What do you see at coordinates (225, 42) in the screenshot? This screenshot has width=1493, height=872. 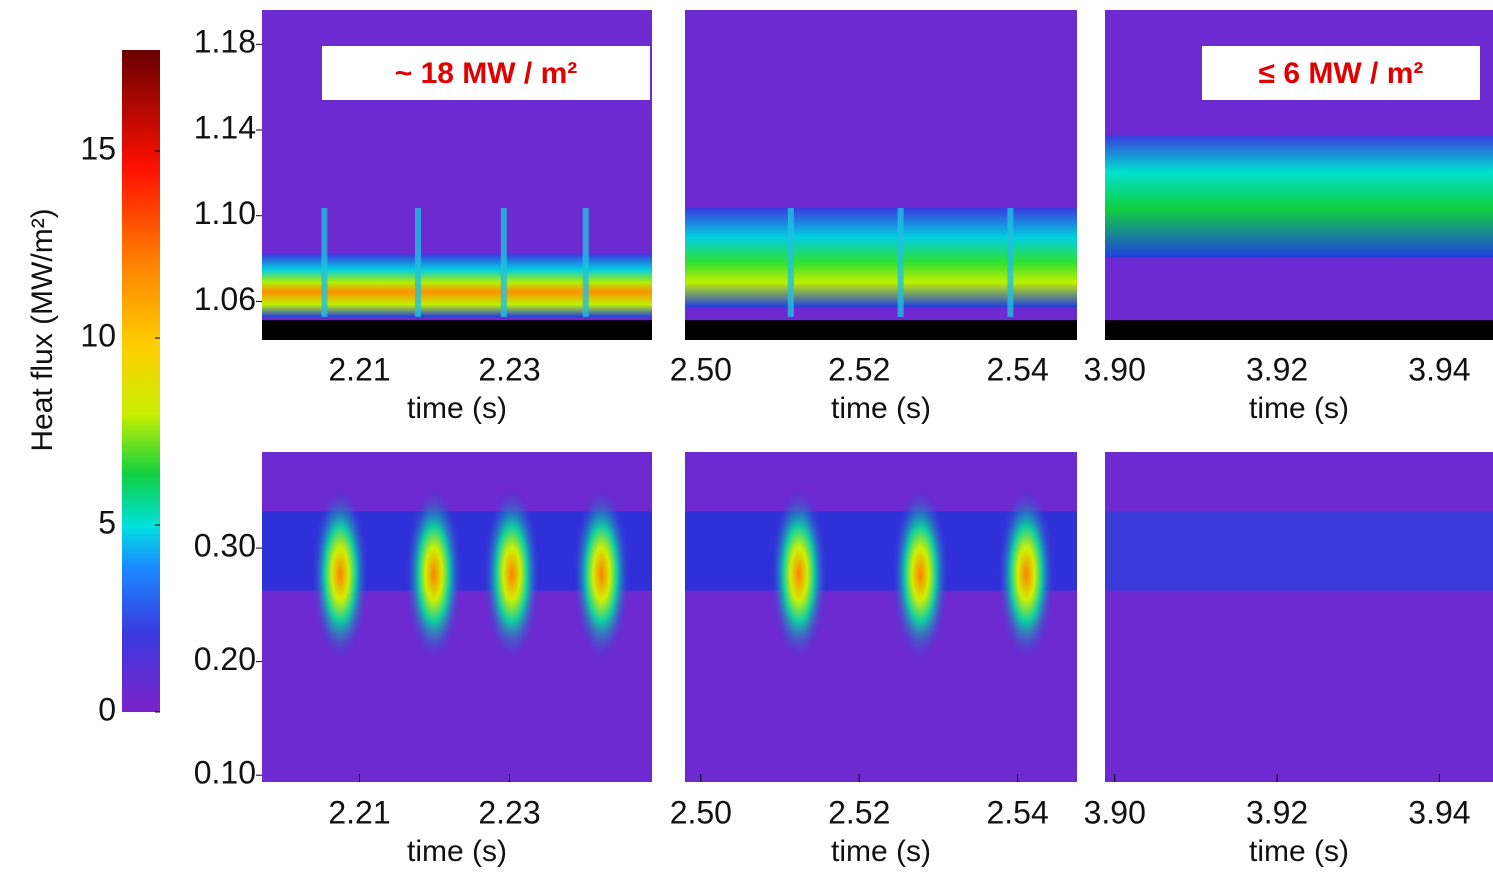 I see `y-tick-label: 1.18` at bounding box center [225, 42].